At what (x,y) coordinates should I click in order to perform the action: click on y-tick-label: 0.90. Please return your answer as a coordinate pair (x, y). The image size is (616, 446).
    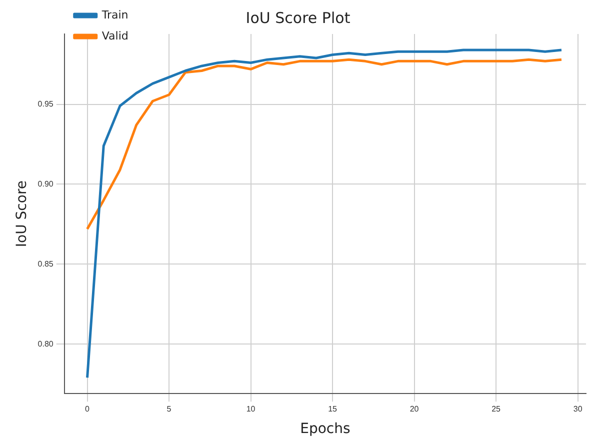
    Looking at the image, I should click on (46, 183).